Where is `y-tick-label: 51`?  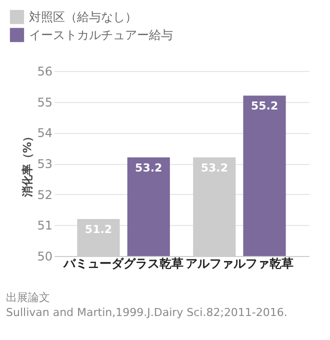 y-tick-label: 51 is located at coordinates (44, 225).